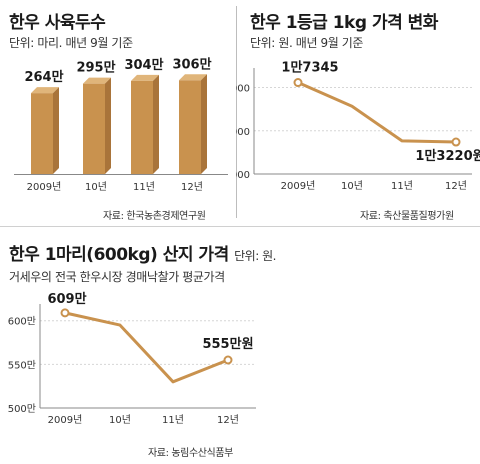 The width and height of the screenshot is (480, 464). Describe the element at coordinates (119, 255) in the screenshot. I see `chart3-title: 한우 1마리(600kg) 산지 가격` at that location.